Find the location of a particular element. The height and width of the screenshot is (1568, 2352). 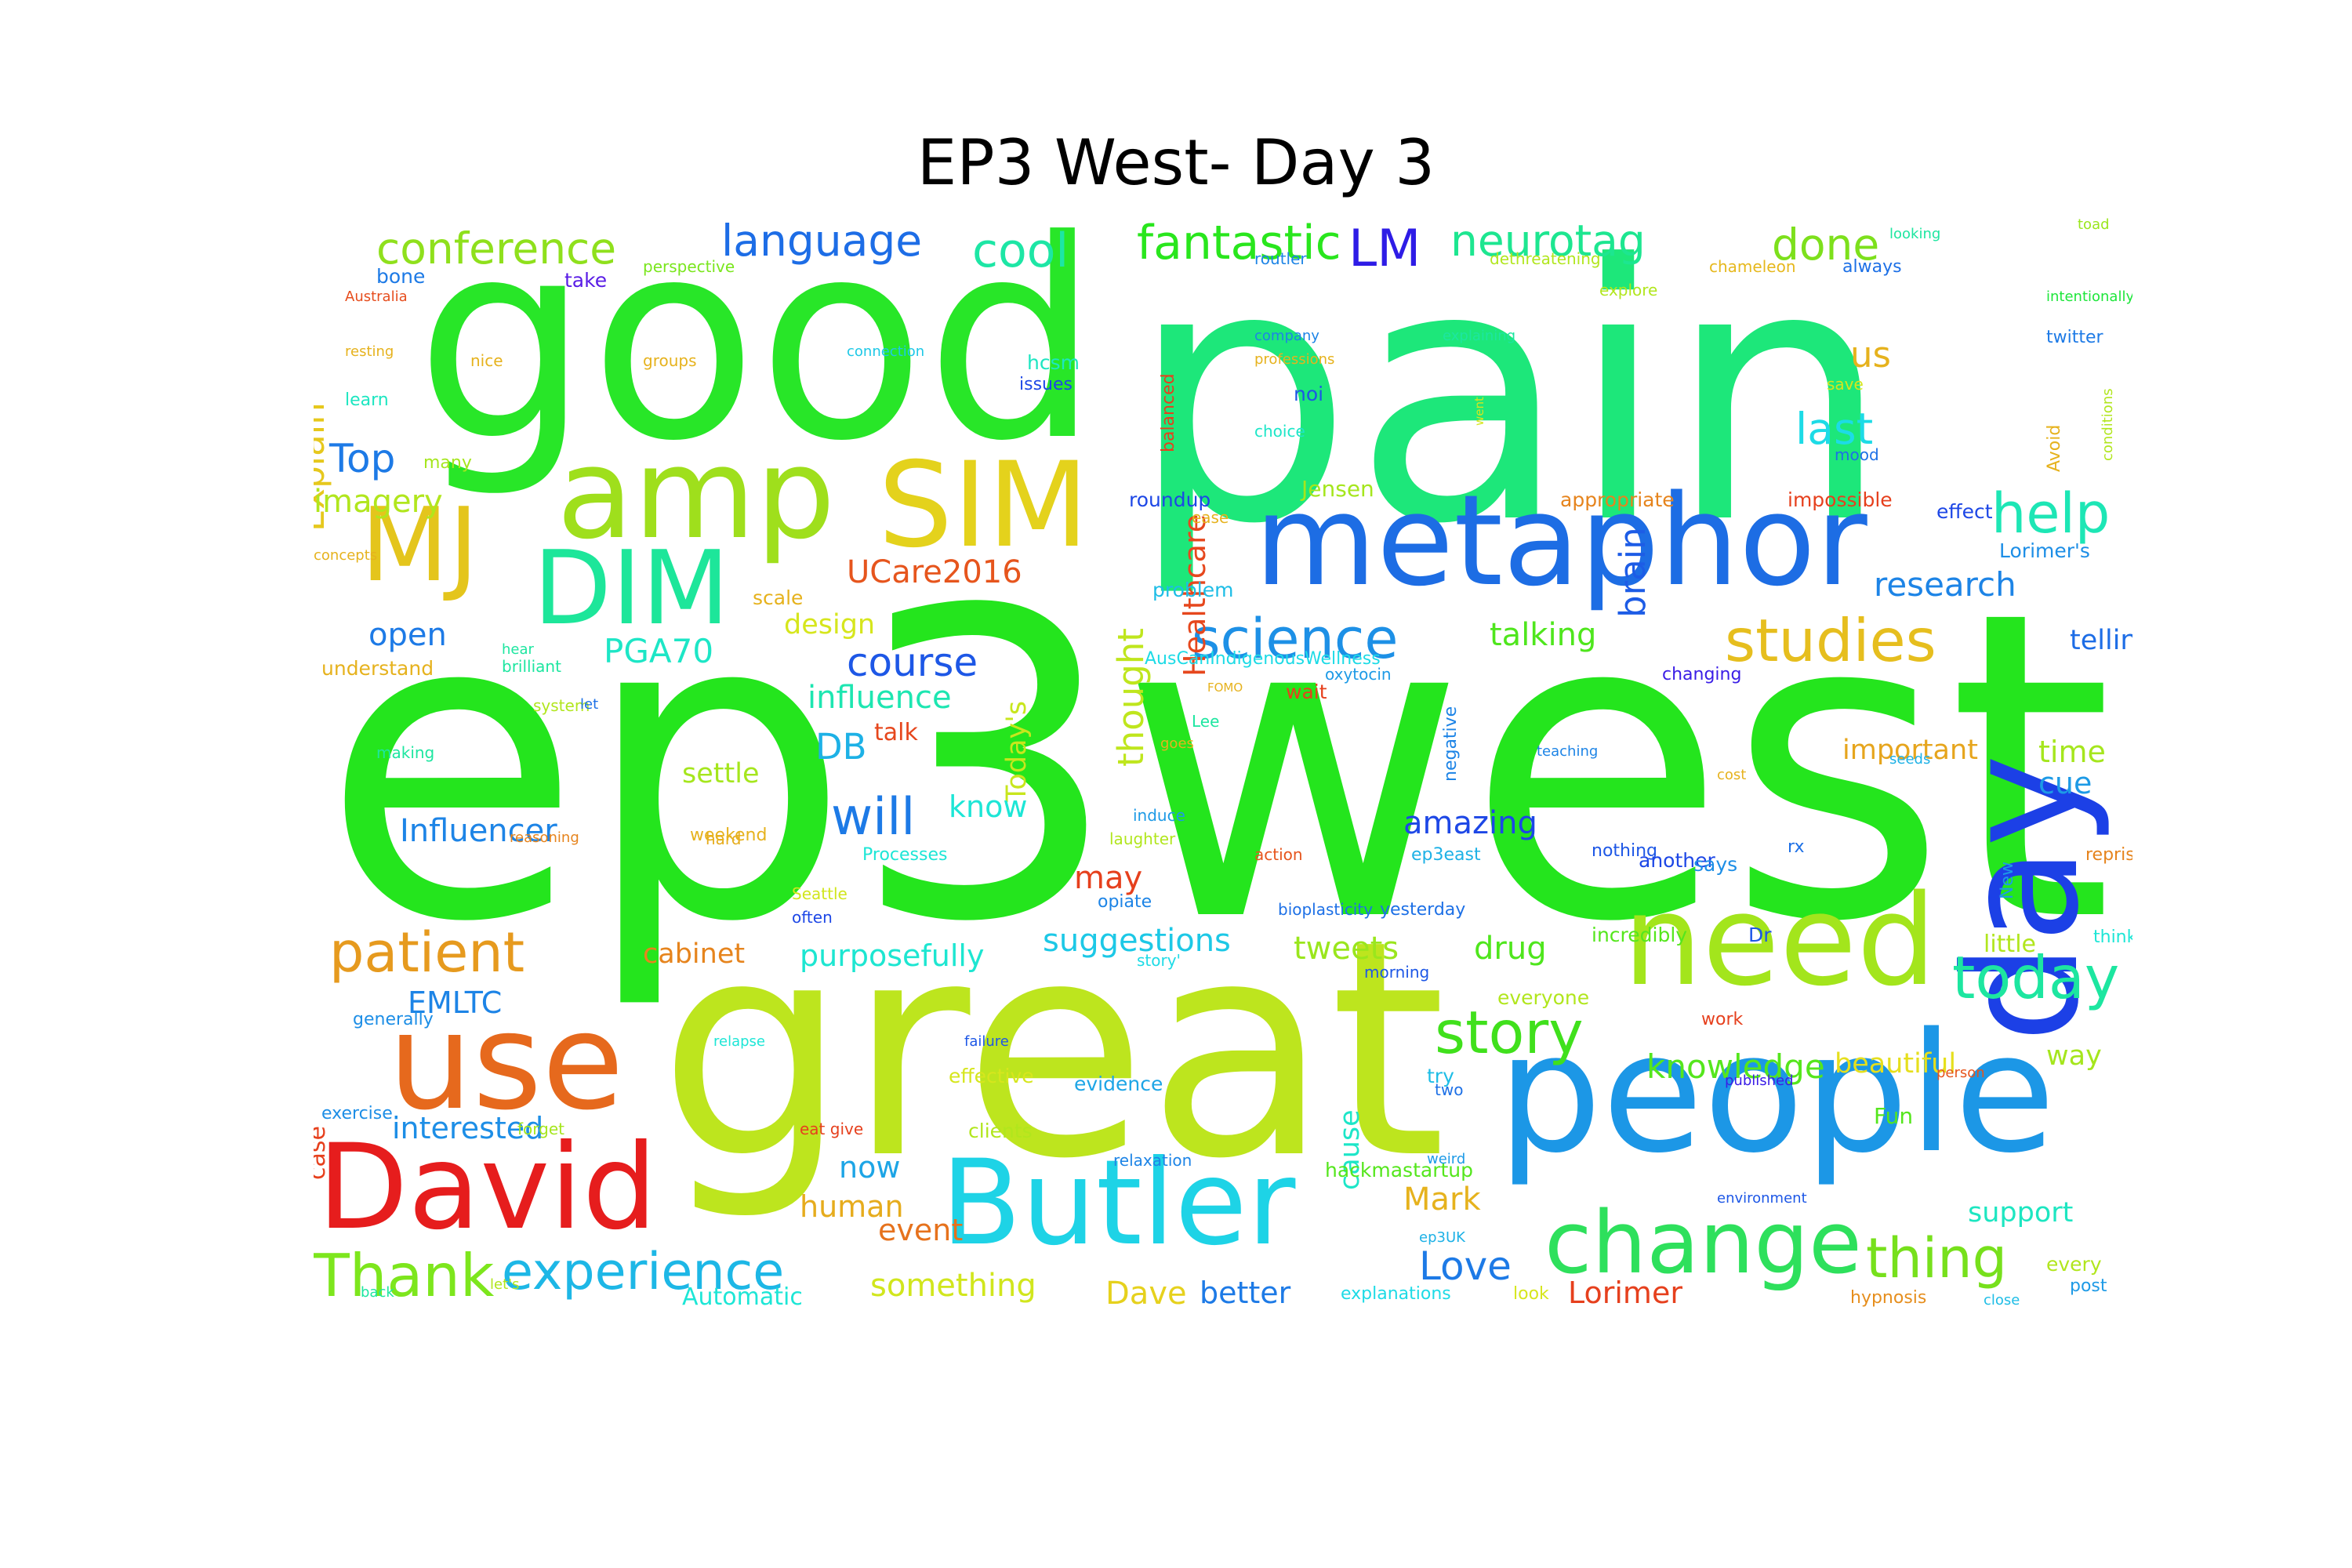

cloud-word: brain is located at coordinates (1632, 572).